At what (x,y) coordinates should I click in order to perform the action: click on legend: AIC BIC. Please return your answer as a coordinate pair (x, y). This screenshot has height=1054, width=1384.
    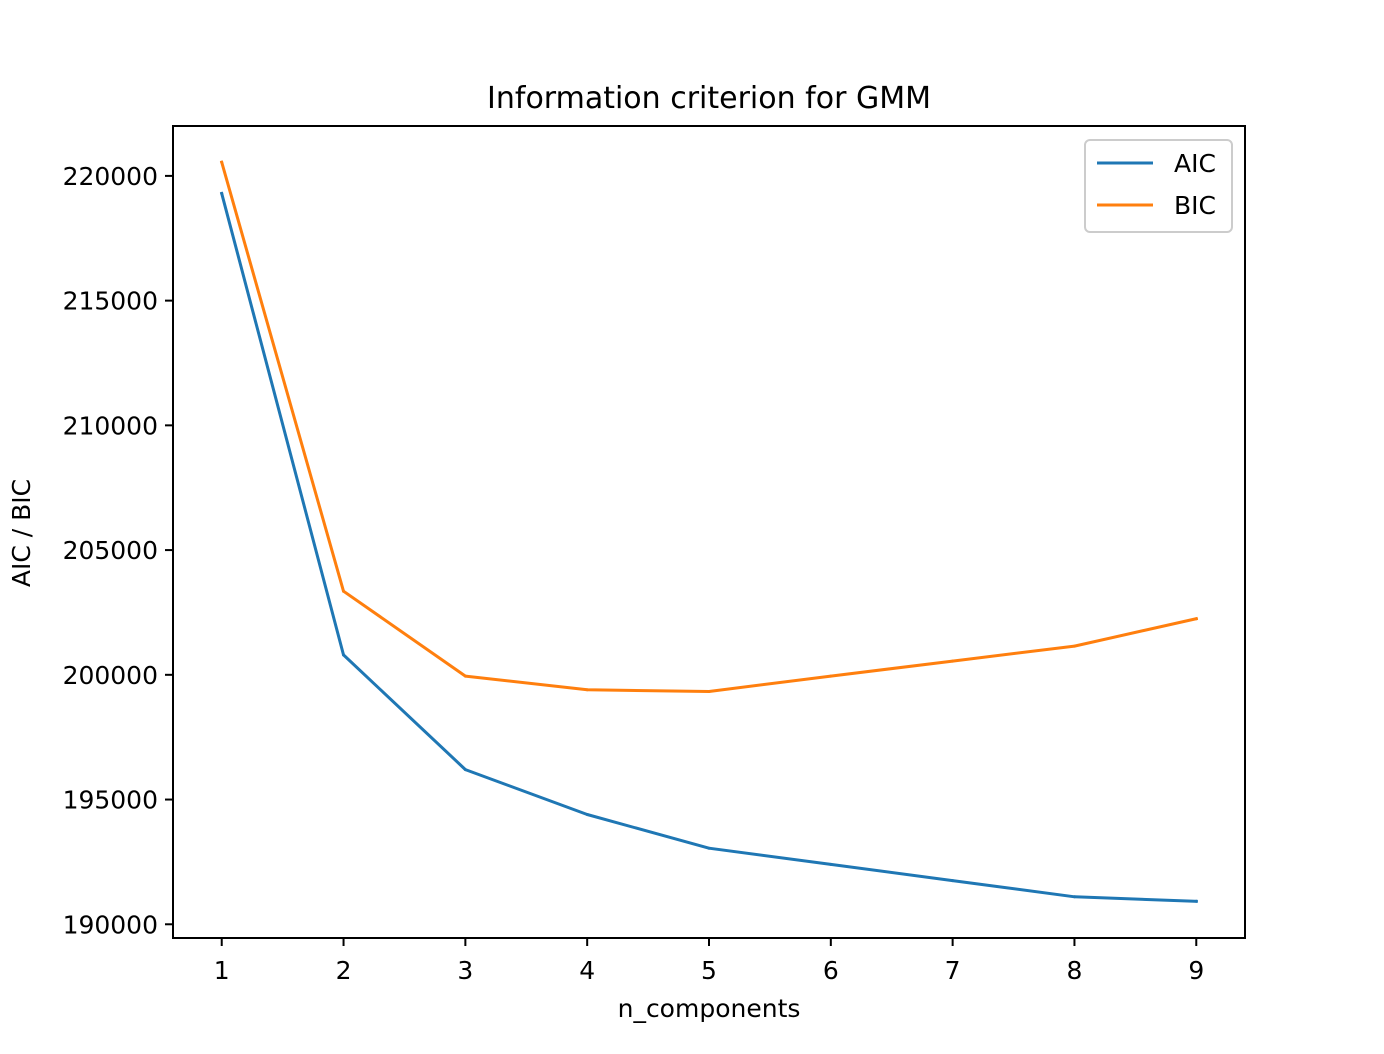
    Looking at the image, I should click on (1158, 186).